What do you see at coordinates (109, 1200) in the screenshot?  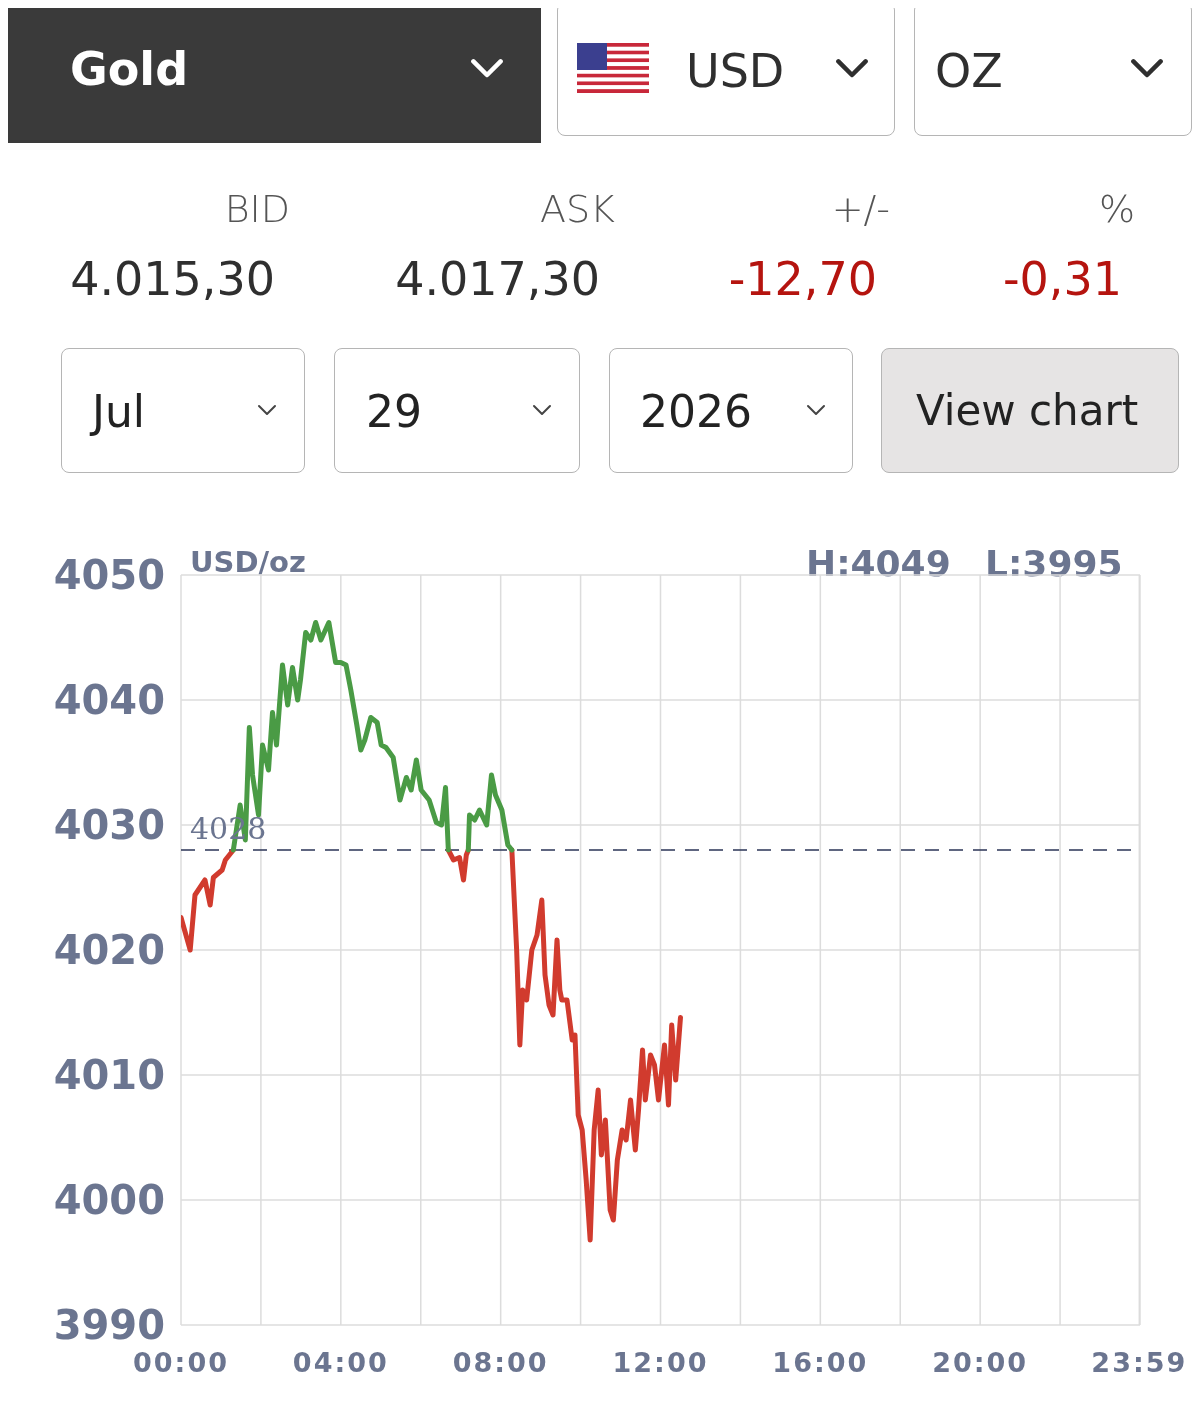 I see `y-tick-label: 4000` at bounding box center [109, 1200].